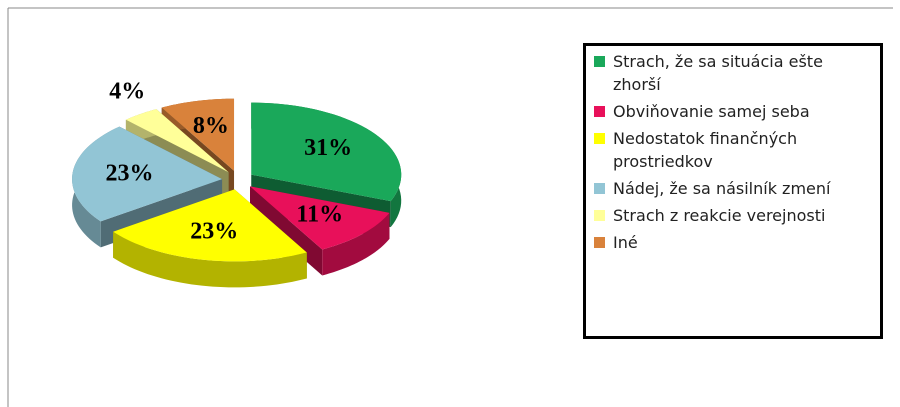 The width and height of the screenshot is (900, 407). Describe the element at coordinates (705, 150) in the screenshot. I see `legend-label: Nedostatok finančných prostriedkov` at that location.